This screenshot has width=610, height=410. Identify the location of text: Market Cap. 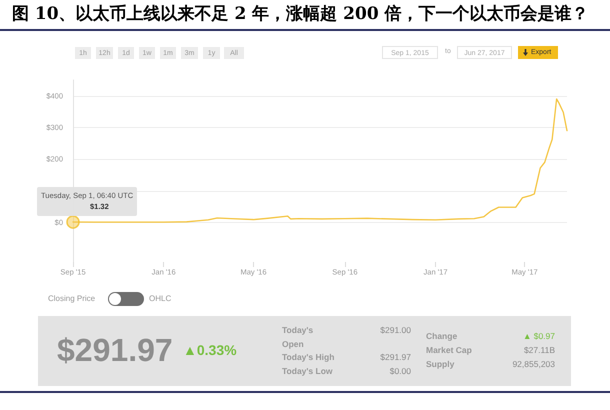
(449, 350).